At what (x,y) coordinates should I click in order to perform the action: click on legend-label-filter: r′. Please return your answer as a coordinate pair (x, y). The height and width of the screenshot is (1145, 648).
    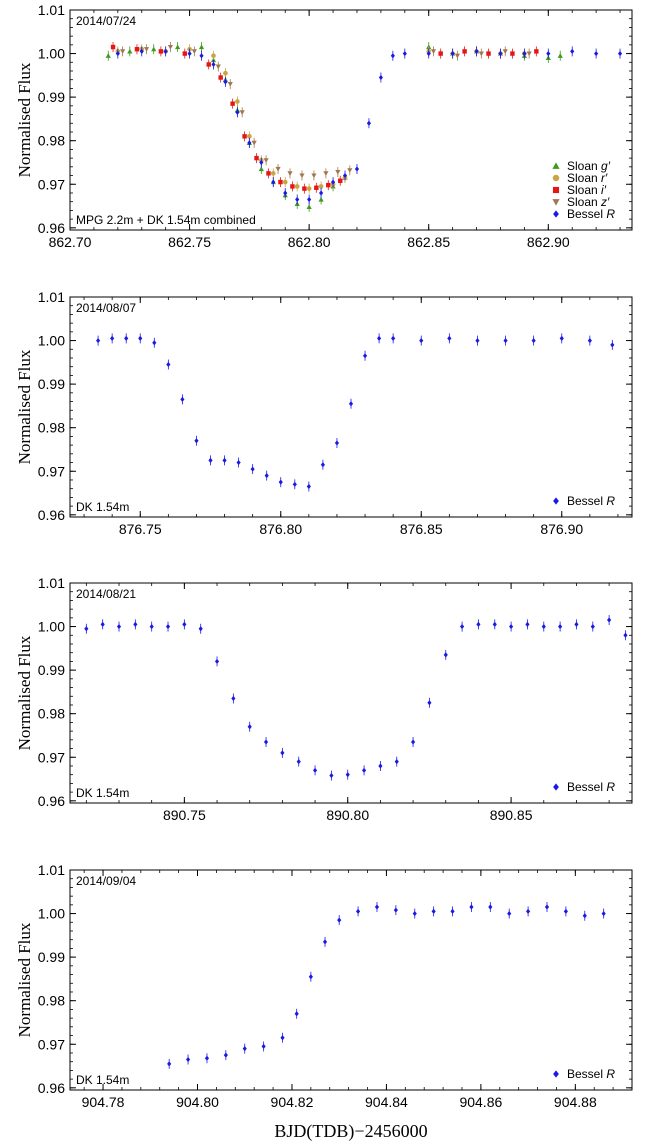
    Looking at the image, I should click on (604, 178).